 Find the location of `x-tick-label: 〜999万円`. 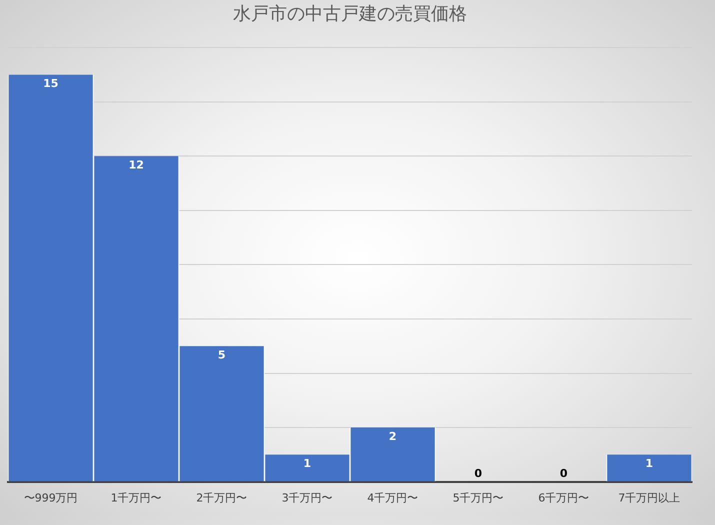

x-tick-label: 〜999万円 is located at coordinates (51, 497).